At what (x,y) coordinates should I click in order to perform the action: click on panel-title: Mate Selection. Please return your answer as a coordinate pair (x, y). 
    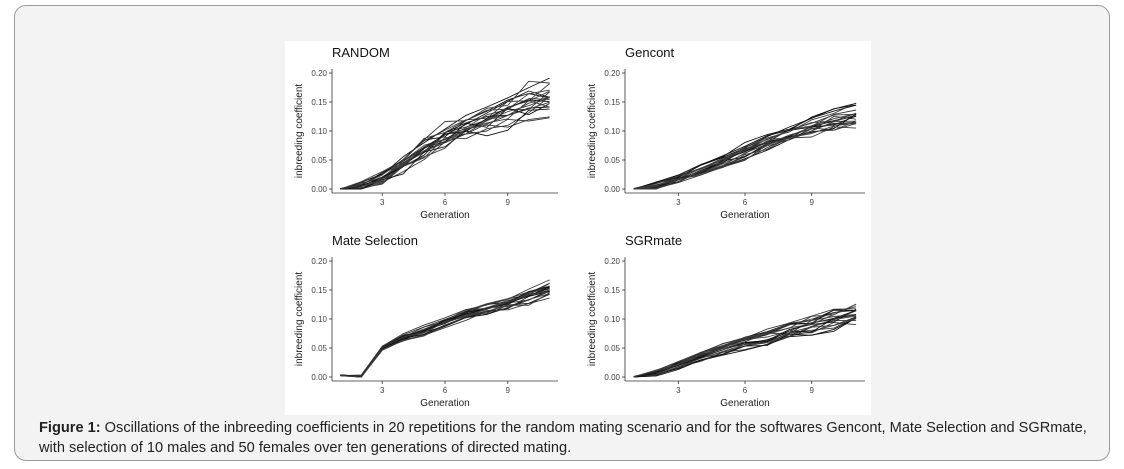
    Looking at the image, I should click on (375, 240).